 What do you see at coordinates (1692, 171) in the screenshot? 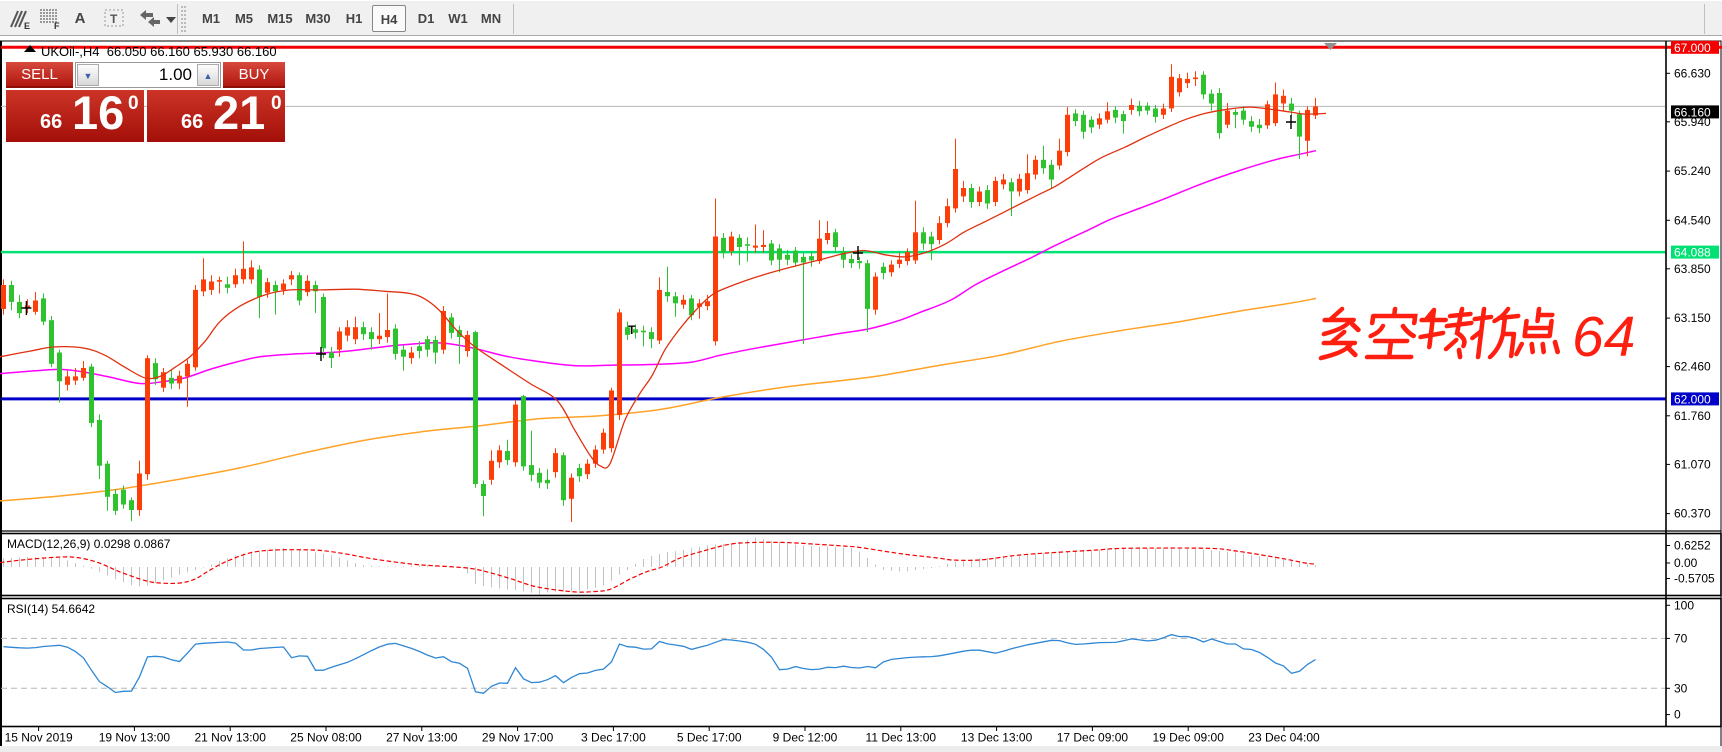
I see `svg-text: 65.240` at bounding box center [1692, 171].